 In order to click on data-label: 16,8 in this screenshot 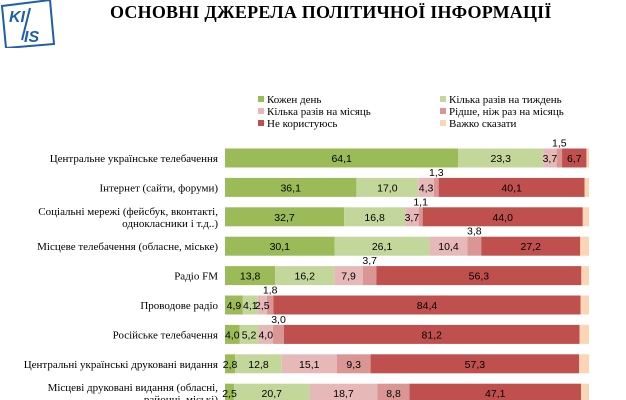, I will do `click(374, 218)`.